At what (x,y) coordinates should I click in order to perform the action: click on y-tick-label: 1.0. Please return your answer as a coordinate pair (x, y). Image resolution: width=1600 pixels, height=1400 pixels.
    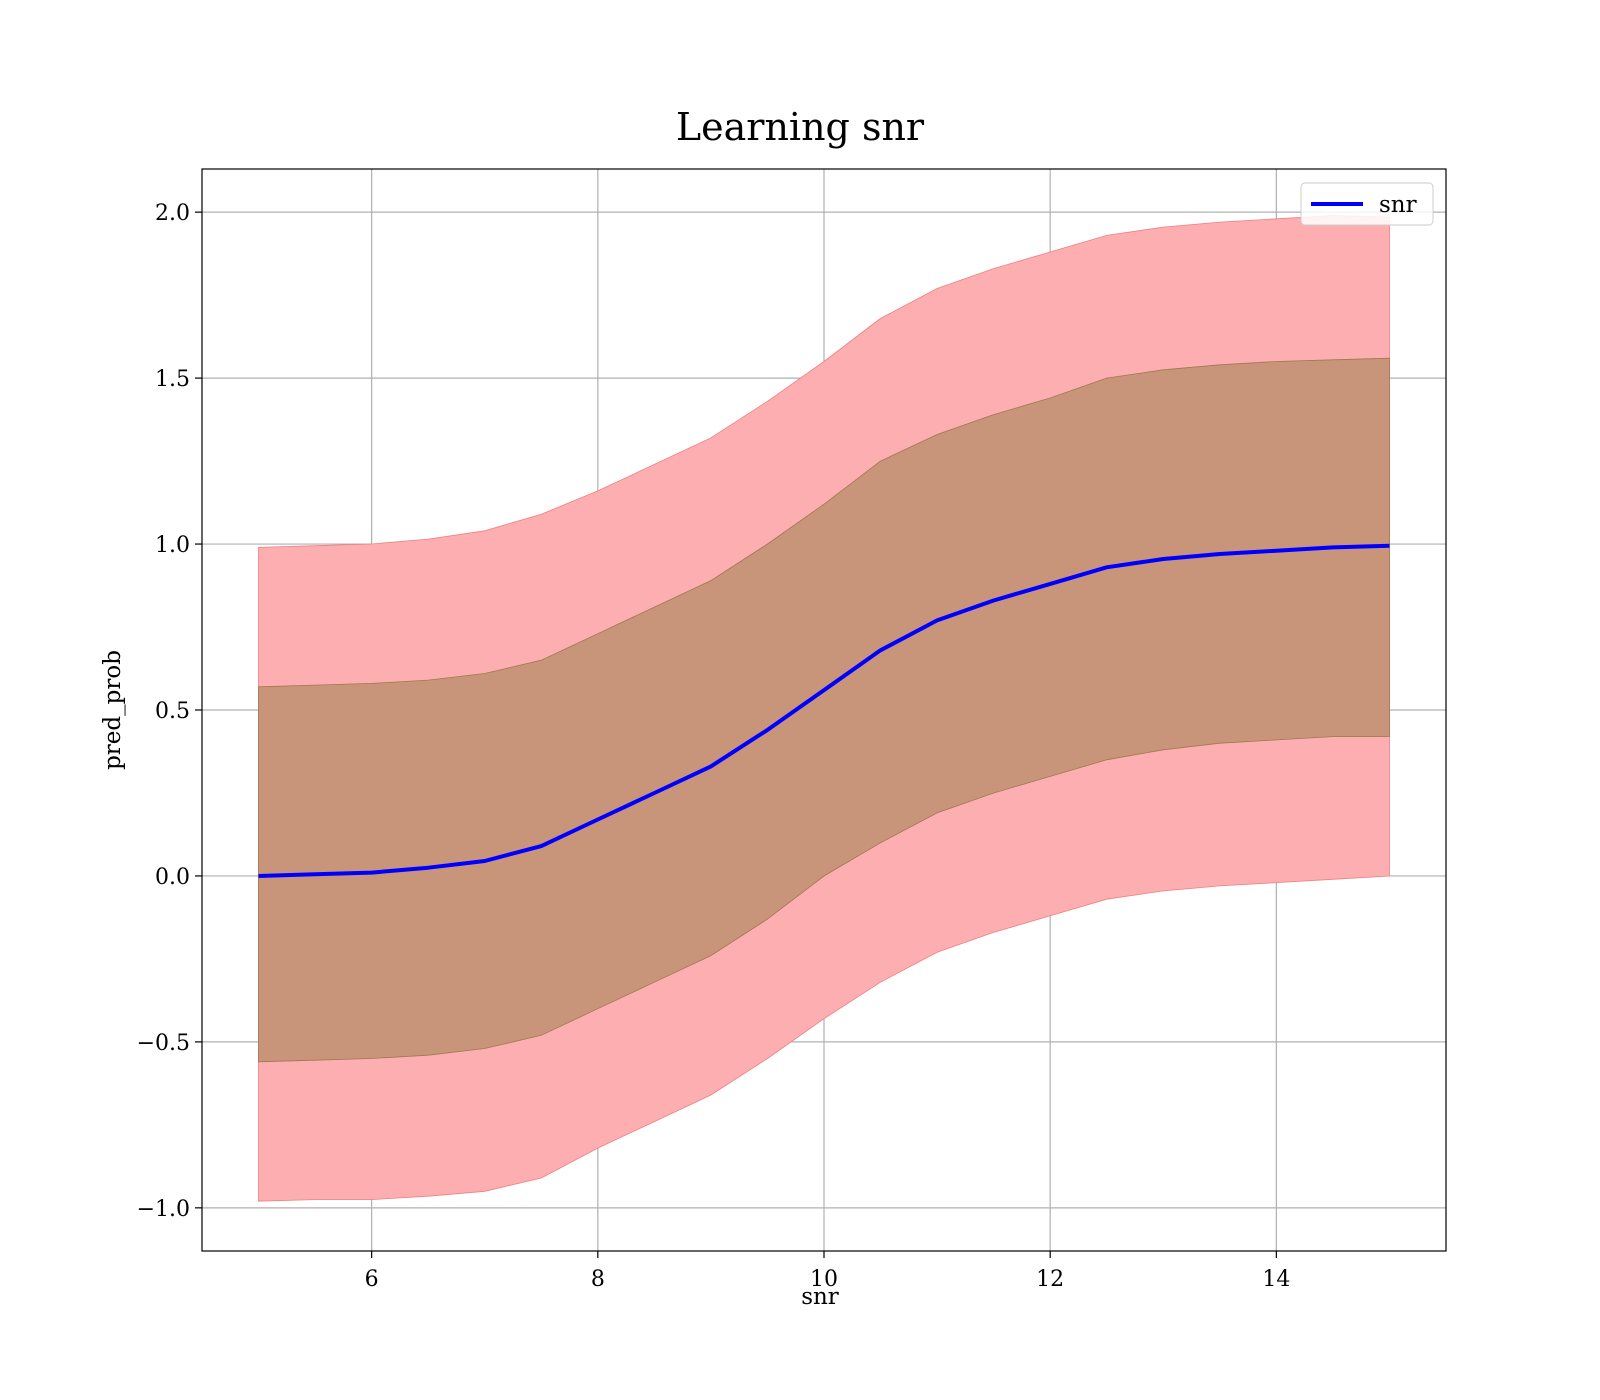
    Looking at the image, I should click on (172, 545).